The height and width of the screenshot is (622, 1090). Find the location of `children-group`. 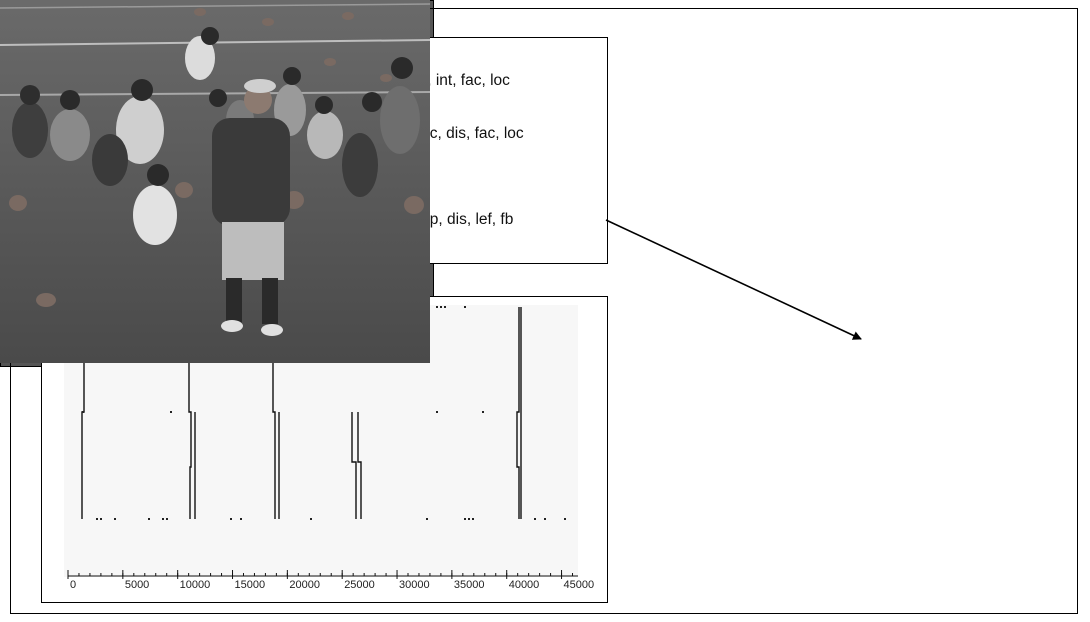

children-group is located at coordinates (216, 136).